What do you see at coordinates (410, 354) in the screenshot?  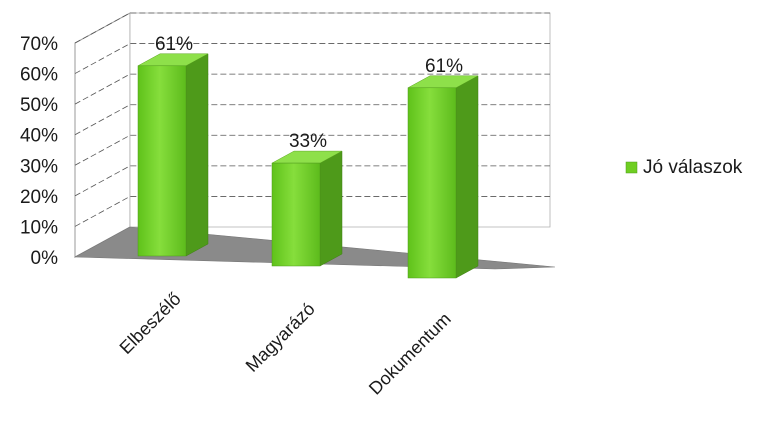 I see `category-label: Dokumentum` at bounding box center [410, 354].